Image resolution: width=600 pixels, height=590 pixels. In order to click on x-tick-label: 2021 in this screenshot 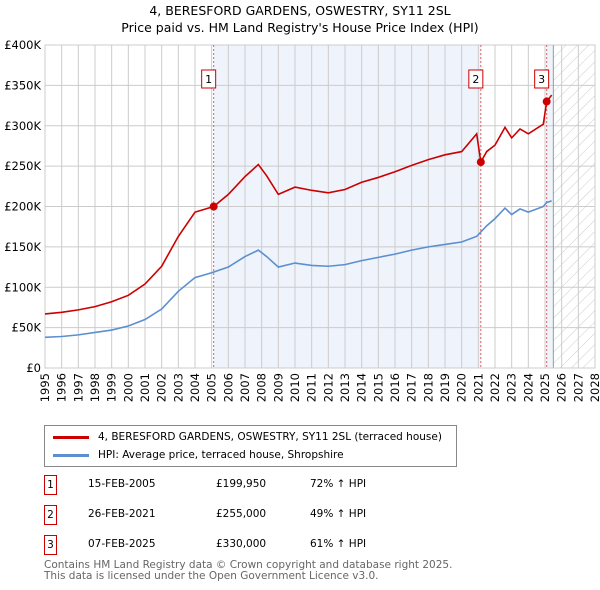, I will do `click(478, 387)`.